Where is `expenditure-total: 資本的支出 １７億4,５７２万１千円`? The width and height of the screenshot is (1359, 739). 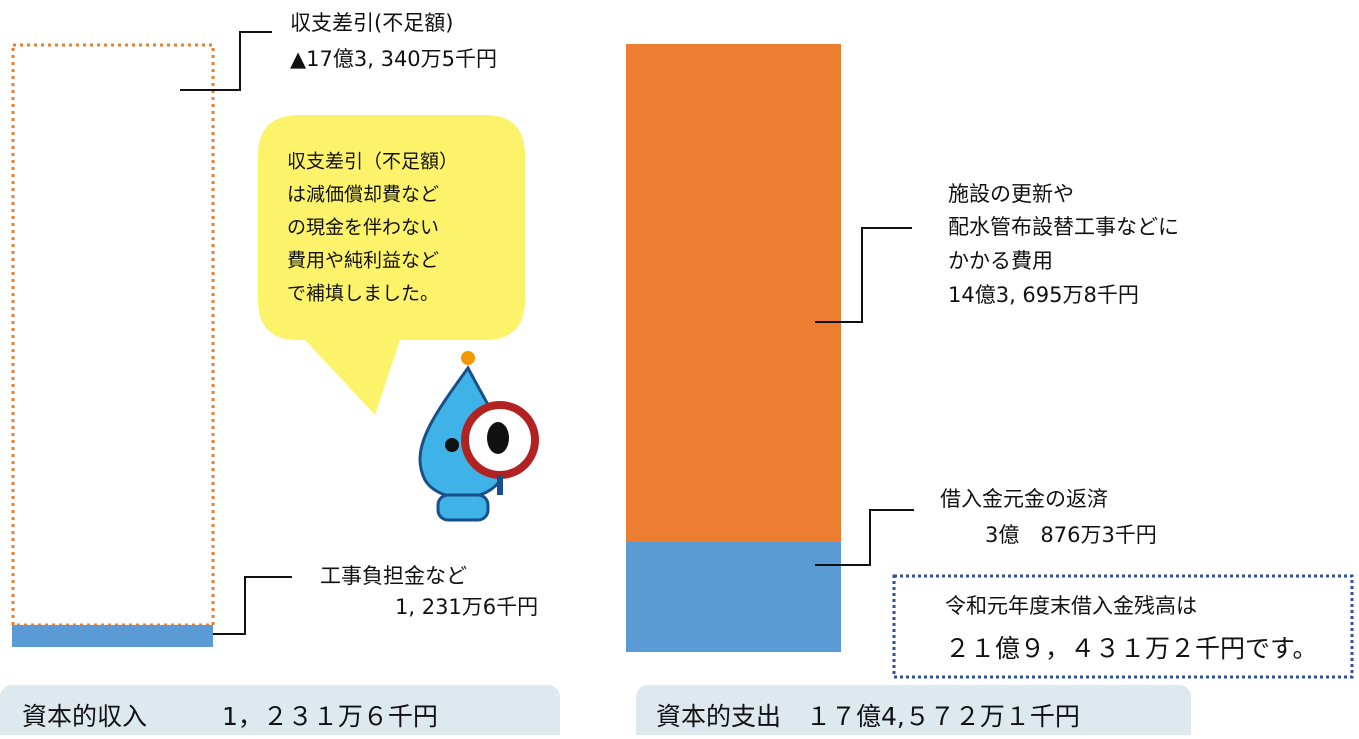
expenditure-total: 資本的支出 １７億4,５７２万１千円 is located at coordinates (868, 716).